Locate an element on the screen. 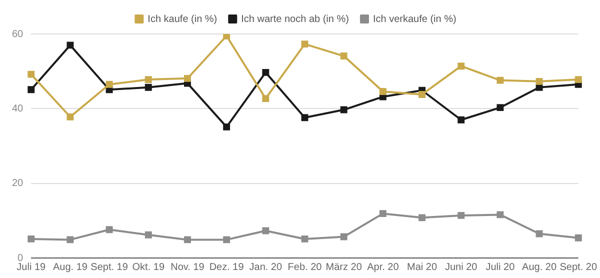 The image size is (600, 278). x-tick-label: Jan. 20 is located at coordinates (265, 267).